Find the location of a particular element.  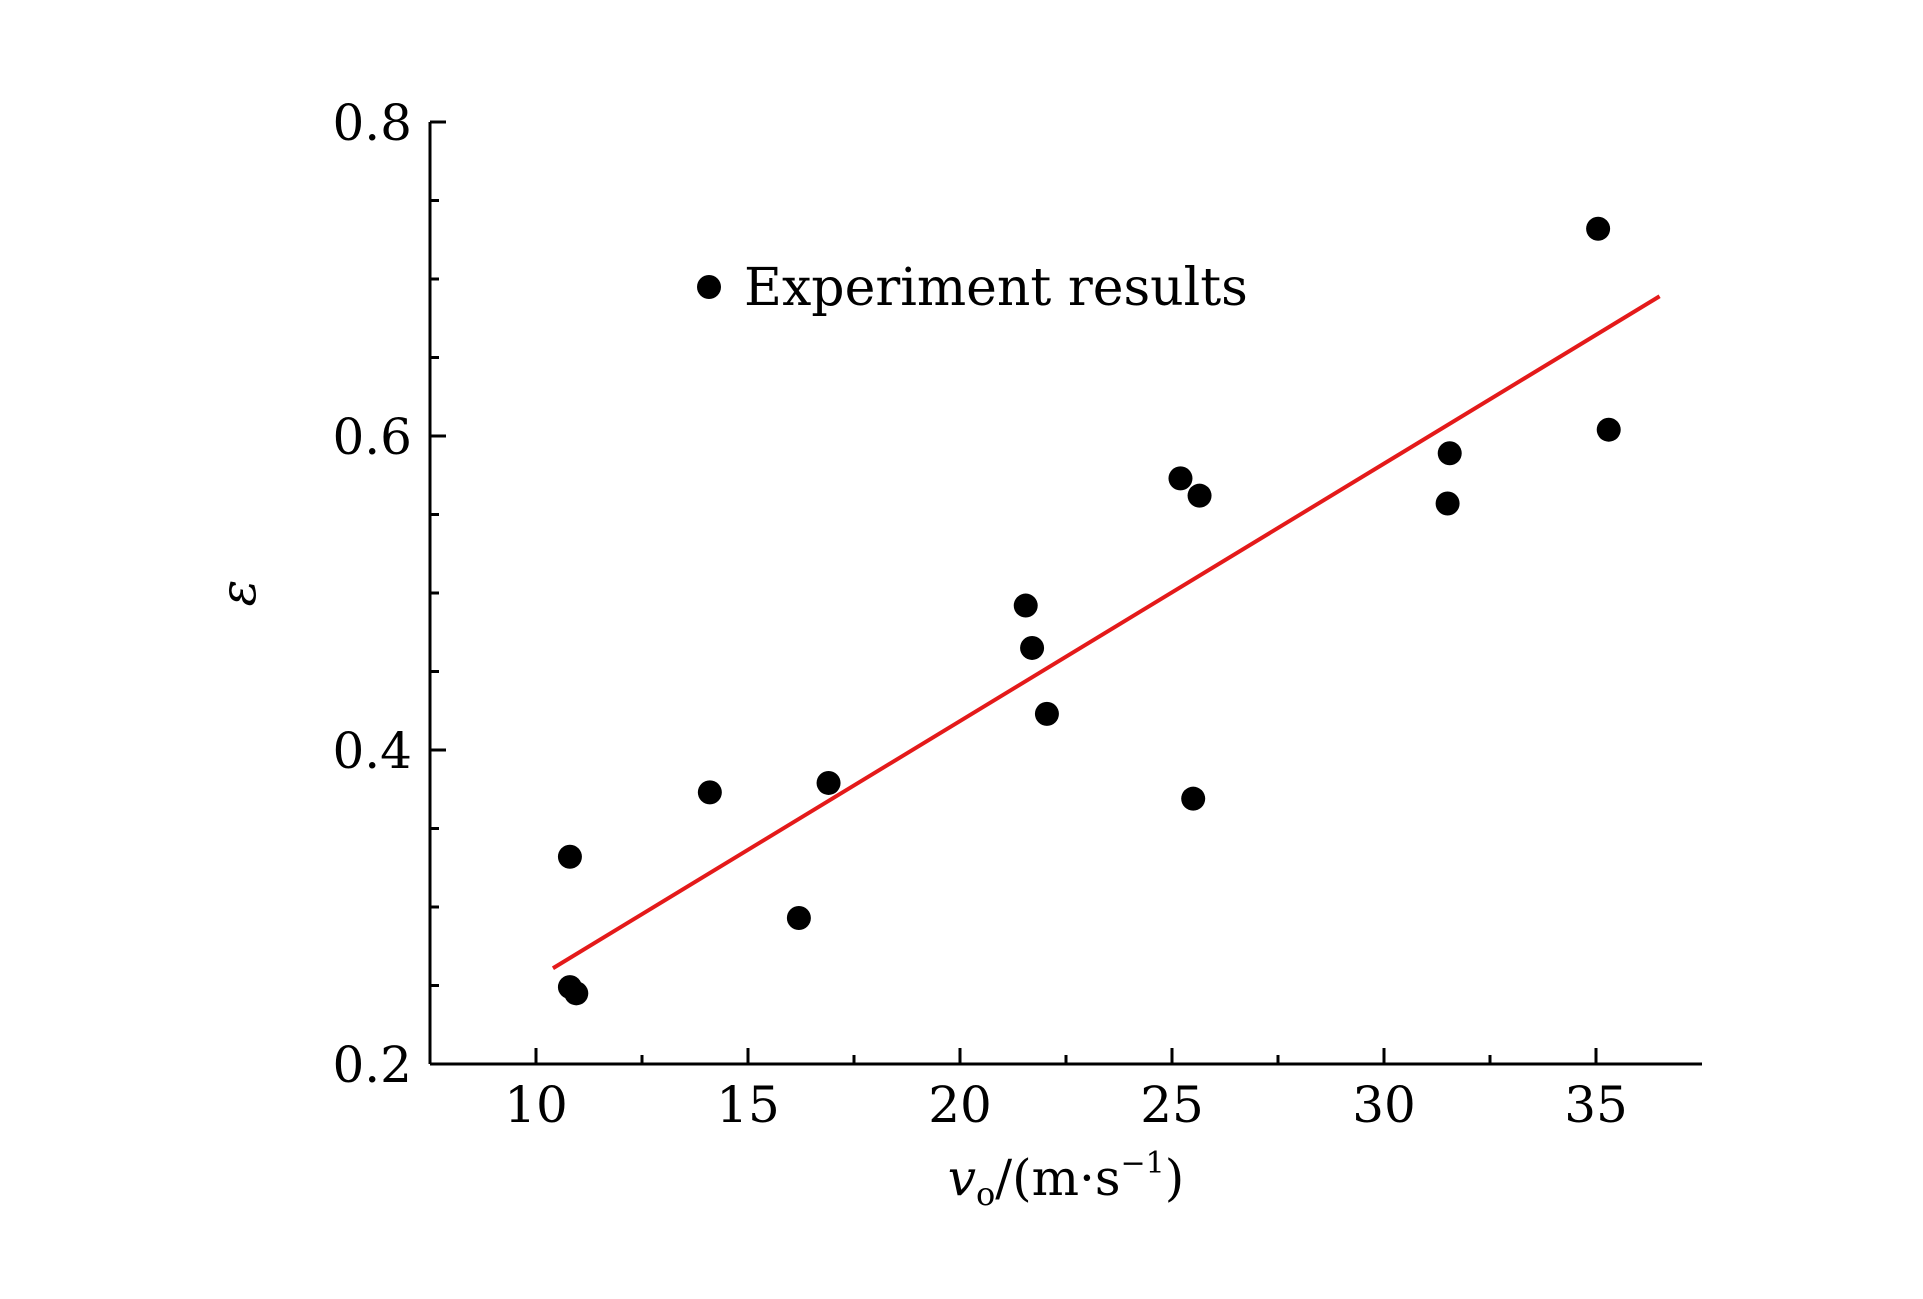

x-axis-label: vo/(m·s−1) is located at coordinates (1066, 1179).